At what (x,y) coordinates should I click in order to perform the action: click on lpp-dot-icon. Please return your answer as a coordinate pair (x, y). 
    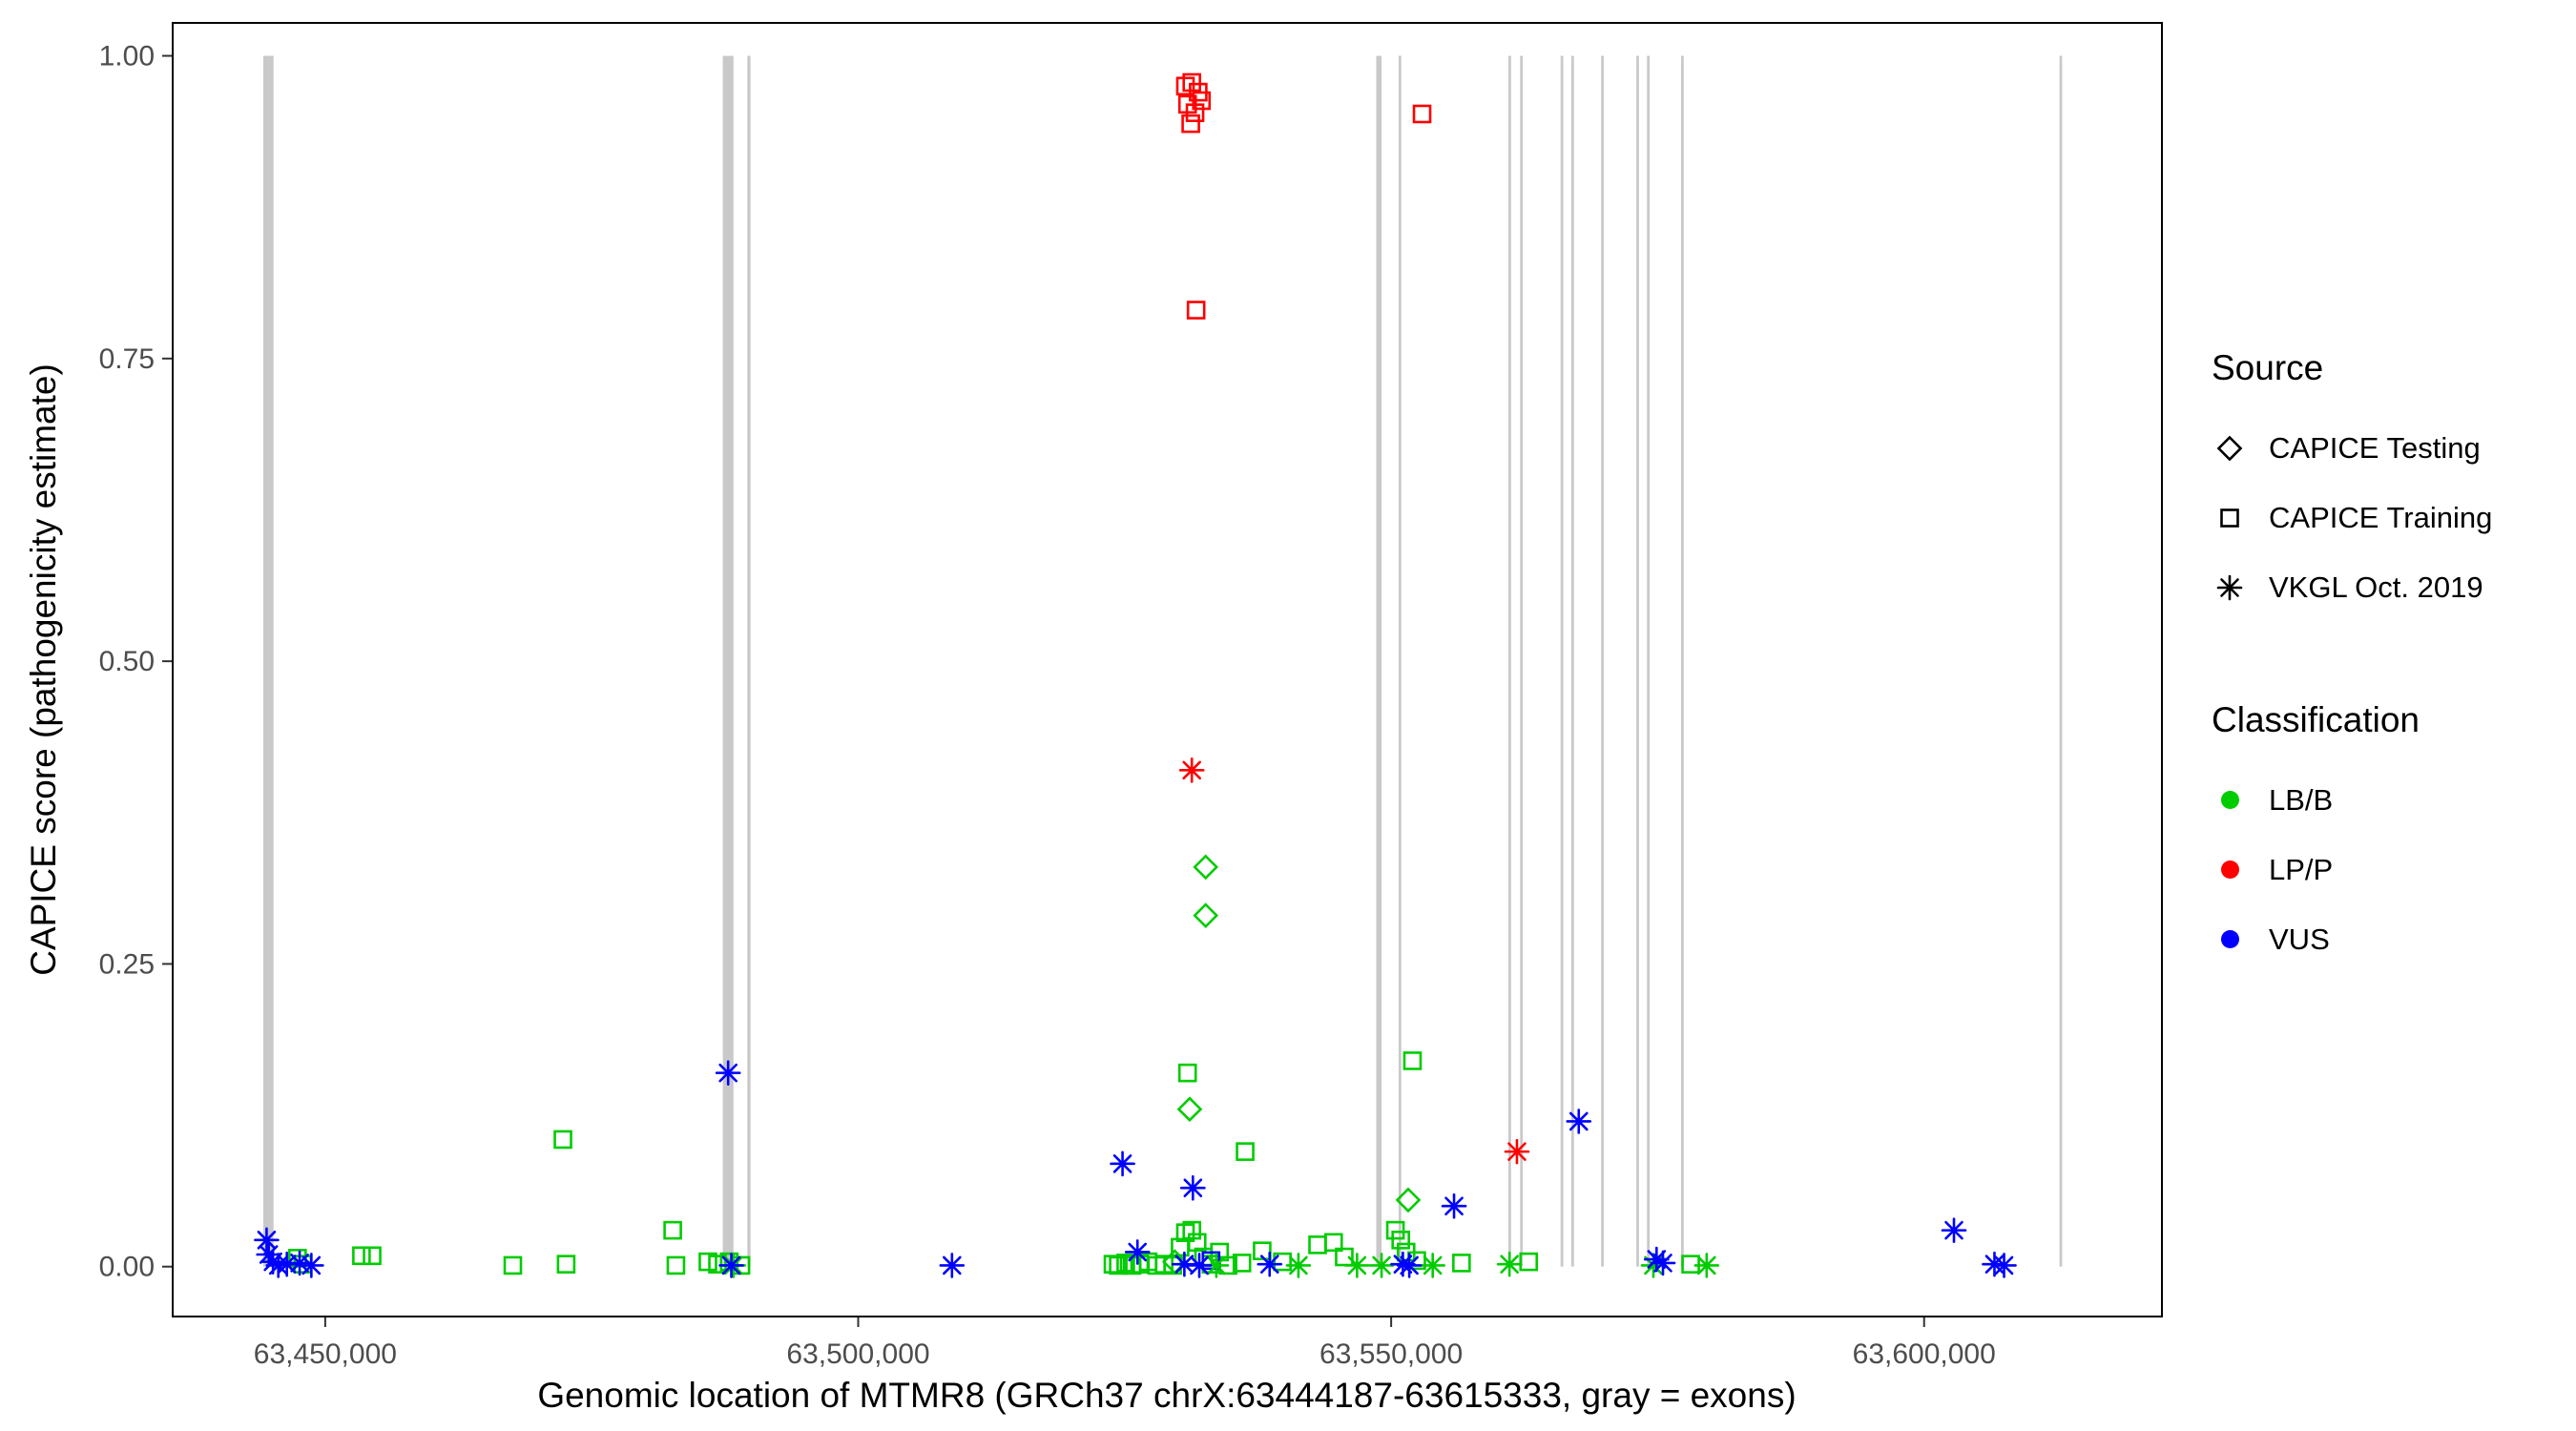
    Looking at the image, I should click on (2229, 870).